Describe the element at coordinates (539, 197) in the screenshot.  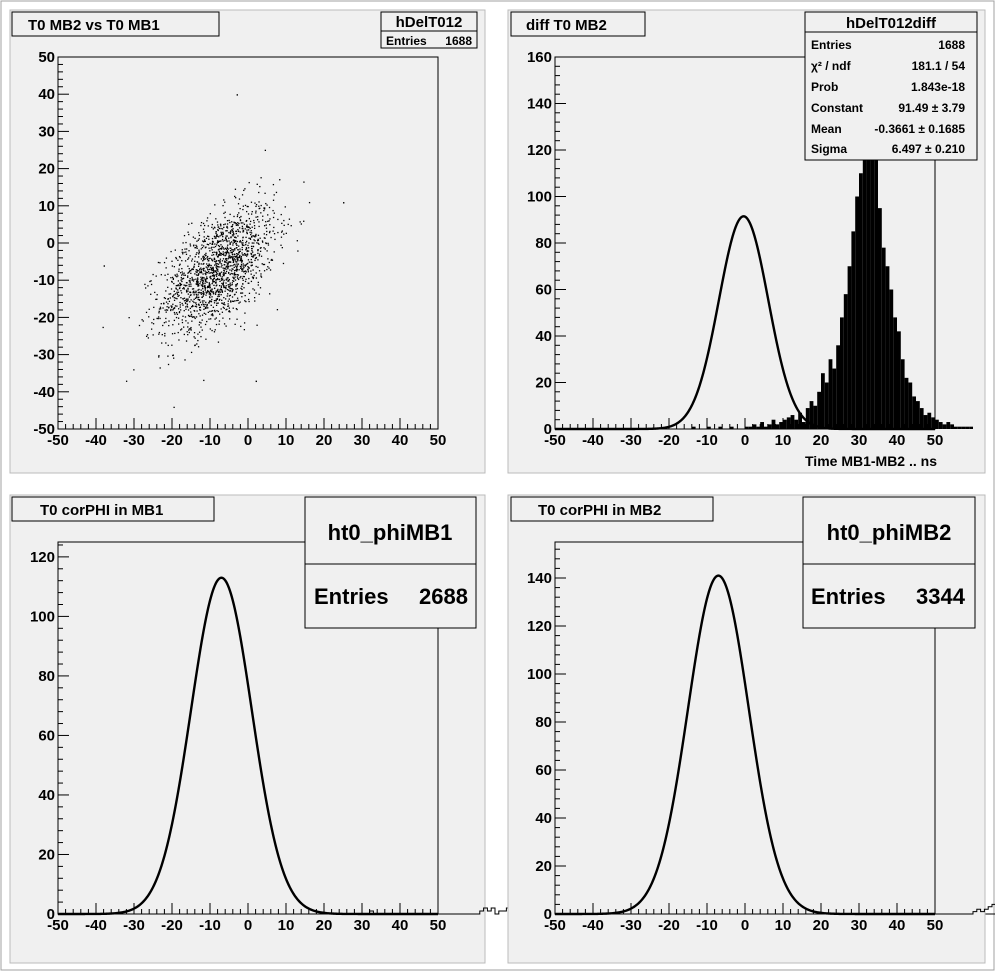
I see `y-tick-label: 100` at that location.